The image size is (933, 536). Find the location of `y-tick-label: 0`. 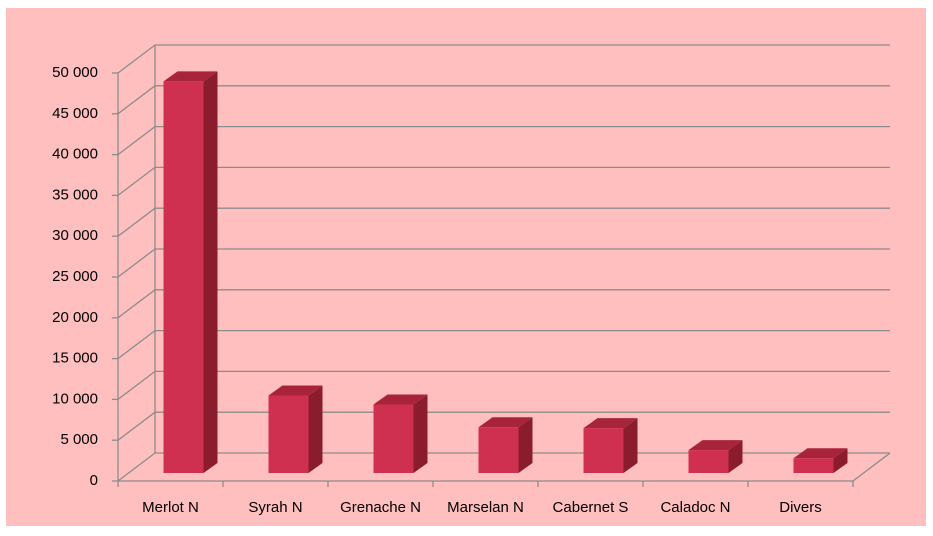

y-tick-label: 0 is located at coordinates (94, 480).